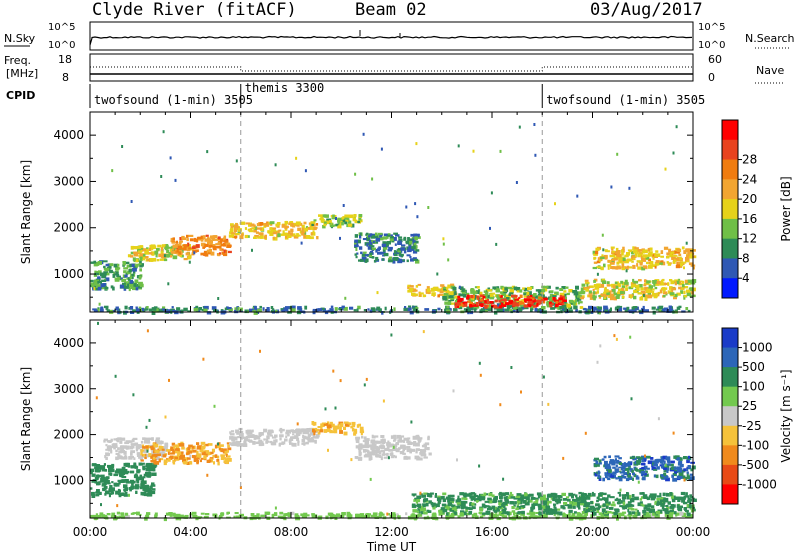 This screenshot has width=800, height=554. What do you see at coordinates (730, 130) in the screenshot?
I see `colorbar-segment` at bounding box center [730, 130].